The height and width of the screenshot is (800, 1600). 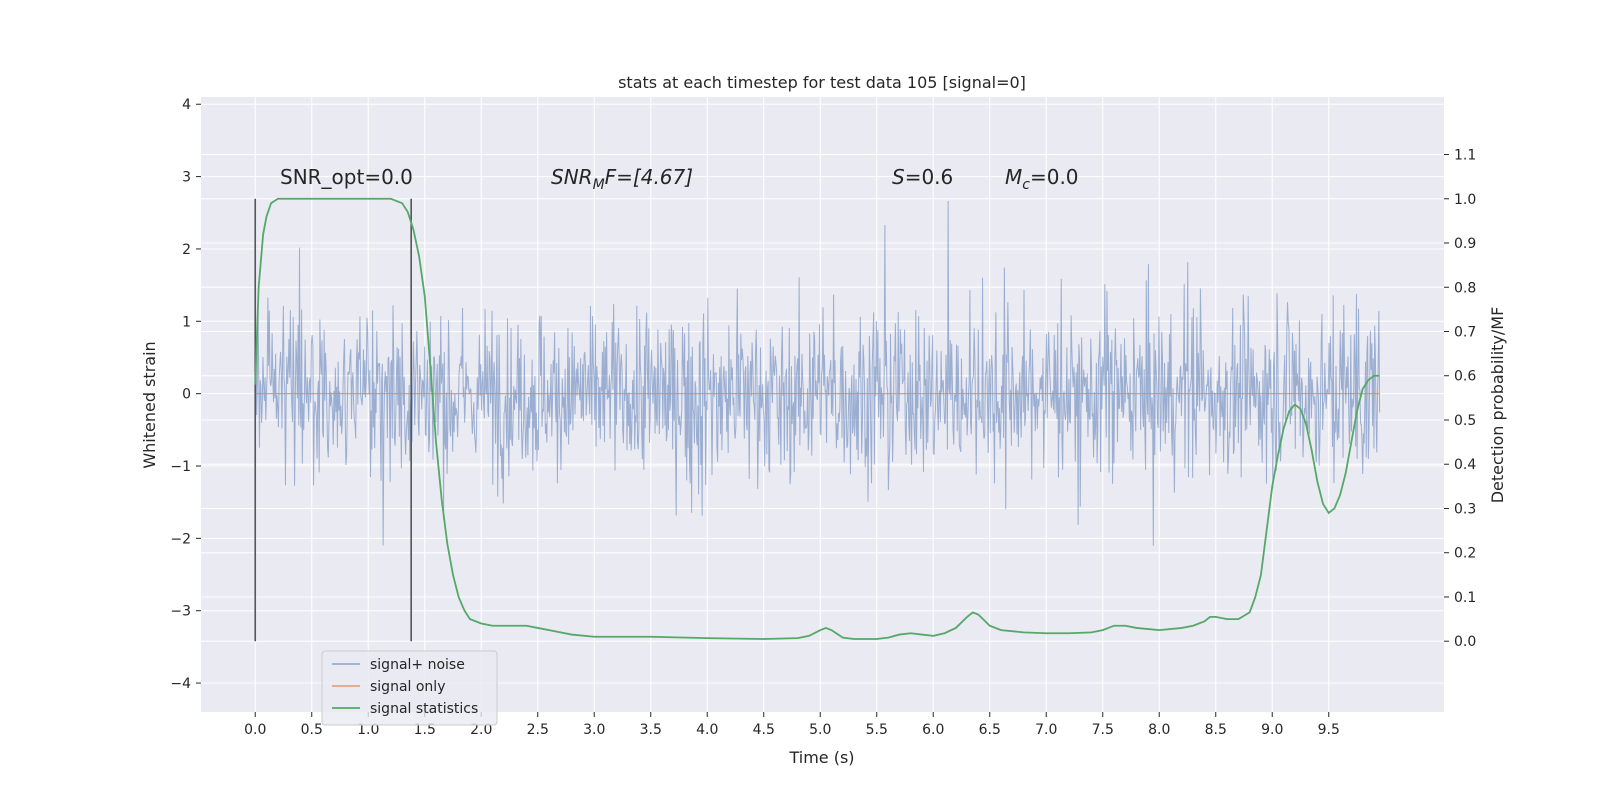 I want to click on x-tick-label: 4.5, so click(x=764, y=730).